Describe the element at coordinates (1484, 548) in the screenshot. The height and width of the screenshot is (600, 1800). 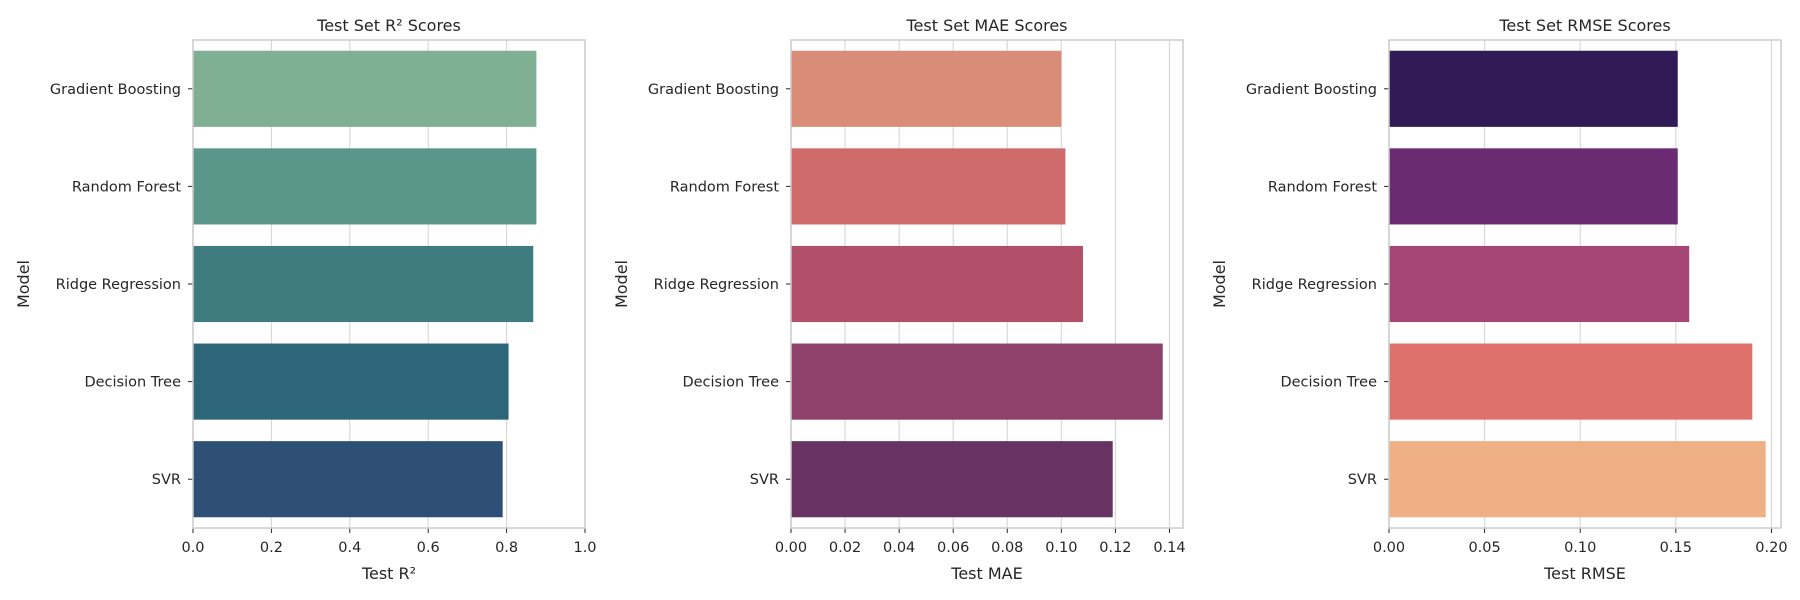
I see `x-tick-label: 0.05` at that location.